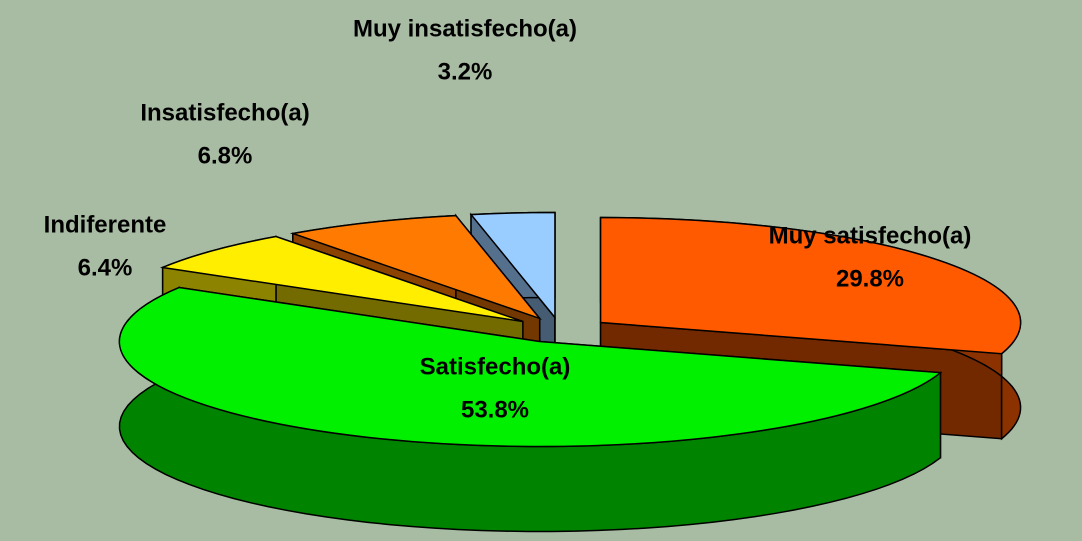  I want to click on slice-label: Muy satisfecho(a), so click(870, 235).